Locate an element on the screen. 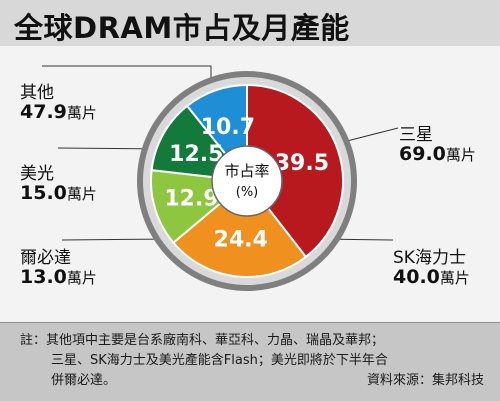  label-hynix: SK海力士 40.0萬片 is located at coordinates (431, 268).